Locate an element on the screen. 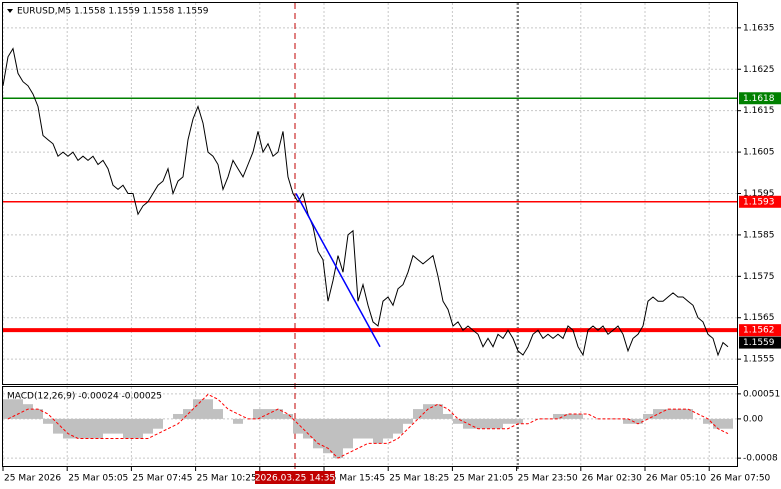  price-level-label: 1.1618 is located at coordinates (759, 99).